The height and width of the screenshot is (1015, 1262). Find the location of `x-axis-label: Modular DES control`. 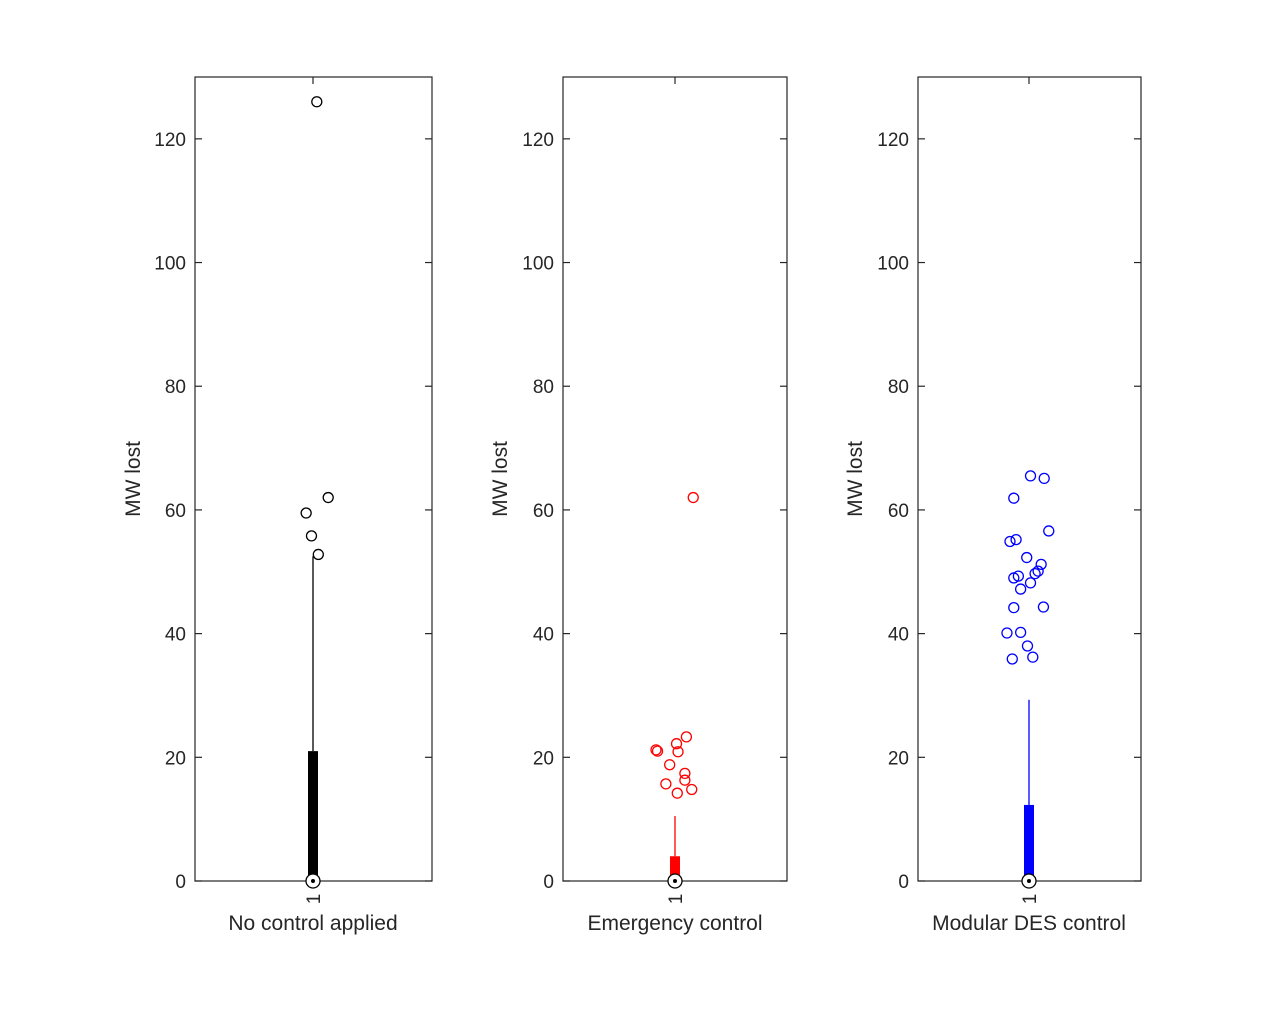

x-axis-label: Modular DES control is located at coordinates (1029, 923).